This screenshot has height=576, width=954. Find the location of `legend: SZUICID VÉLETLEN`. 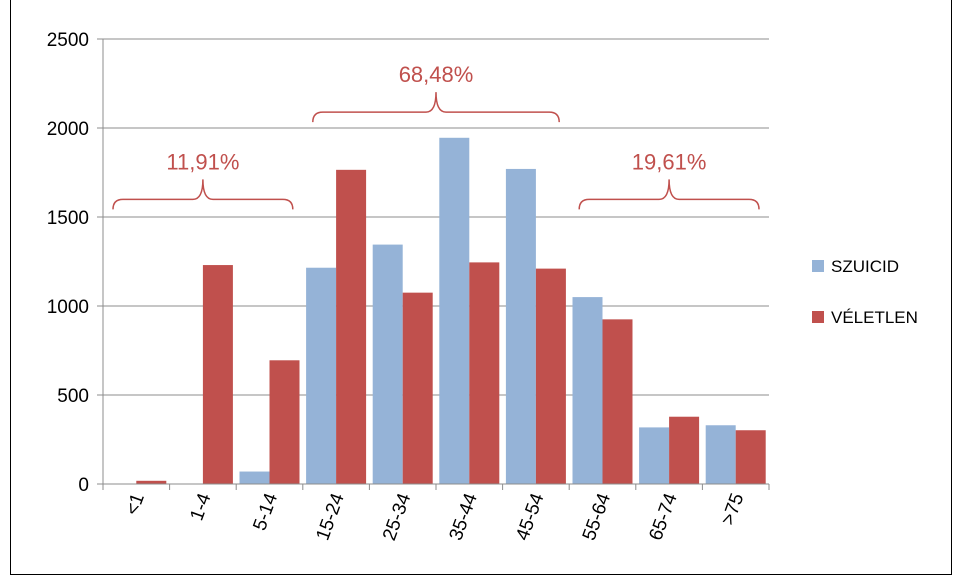

legend: SZUICID VÉLETLEN is located at coordinates (865, 292).